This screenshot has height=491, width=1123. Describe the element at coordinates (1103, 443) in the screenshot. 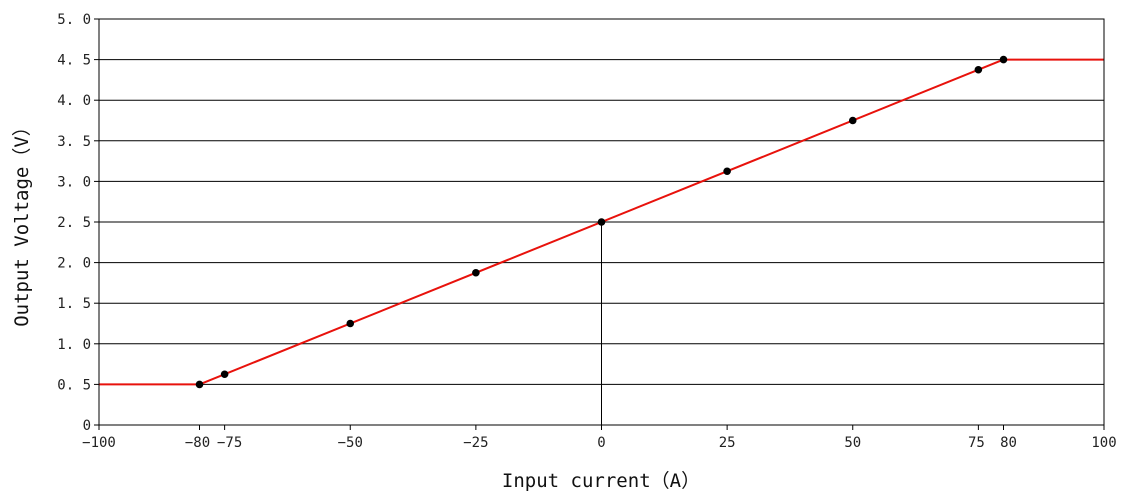

I see `x-tick-label: 100` at that location.